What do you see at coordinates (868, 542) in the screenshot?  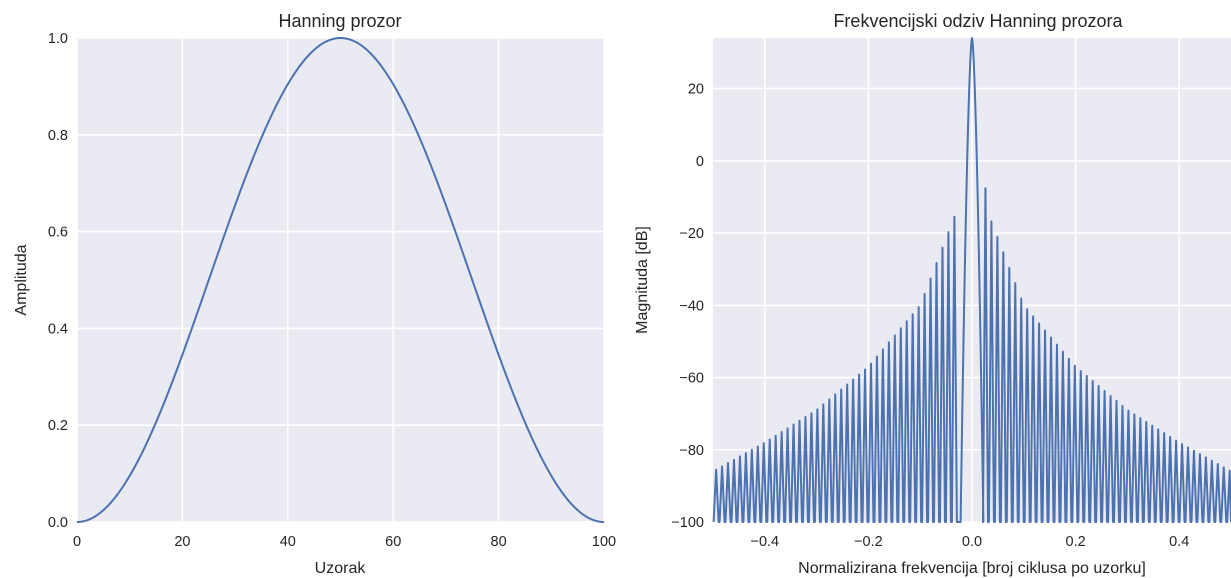 I see `x-tick-label: −0.2` at bounding box center [868, 542].